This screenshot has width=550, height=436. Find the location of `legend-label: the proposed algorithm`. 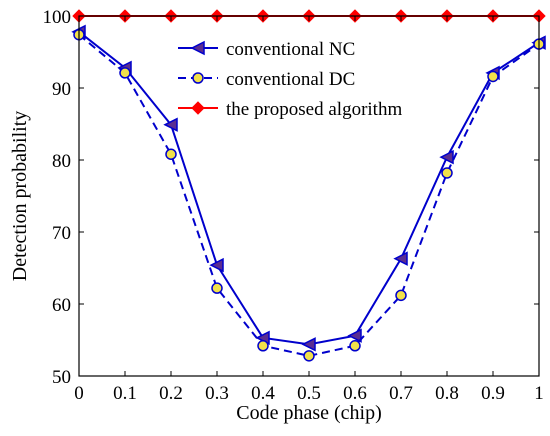

legend-label: the proposed algorithm is located at coordinates (314, 109).